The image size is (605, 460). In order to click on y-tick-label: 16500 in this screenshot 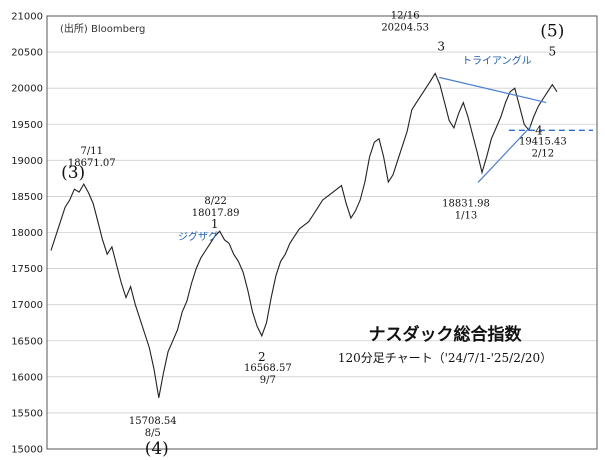, I will do `click(27, 341)`.